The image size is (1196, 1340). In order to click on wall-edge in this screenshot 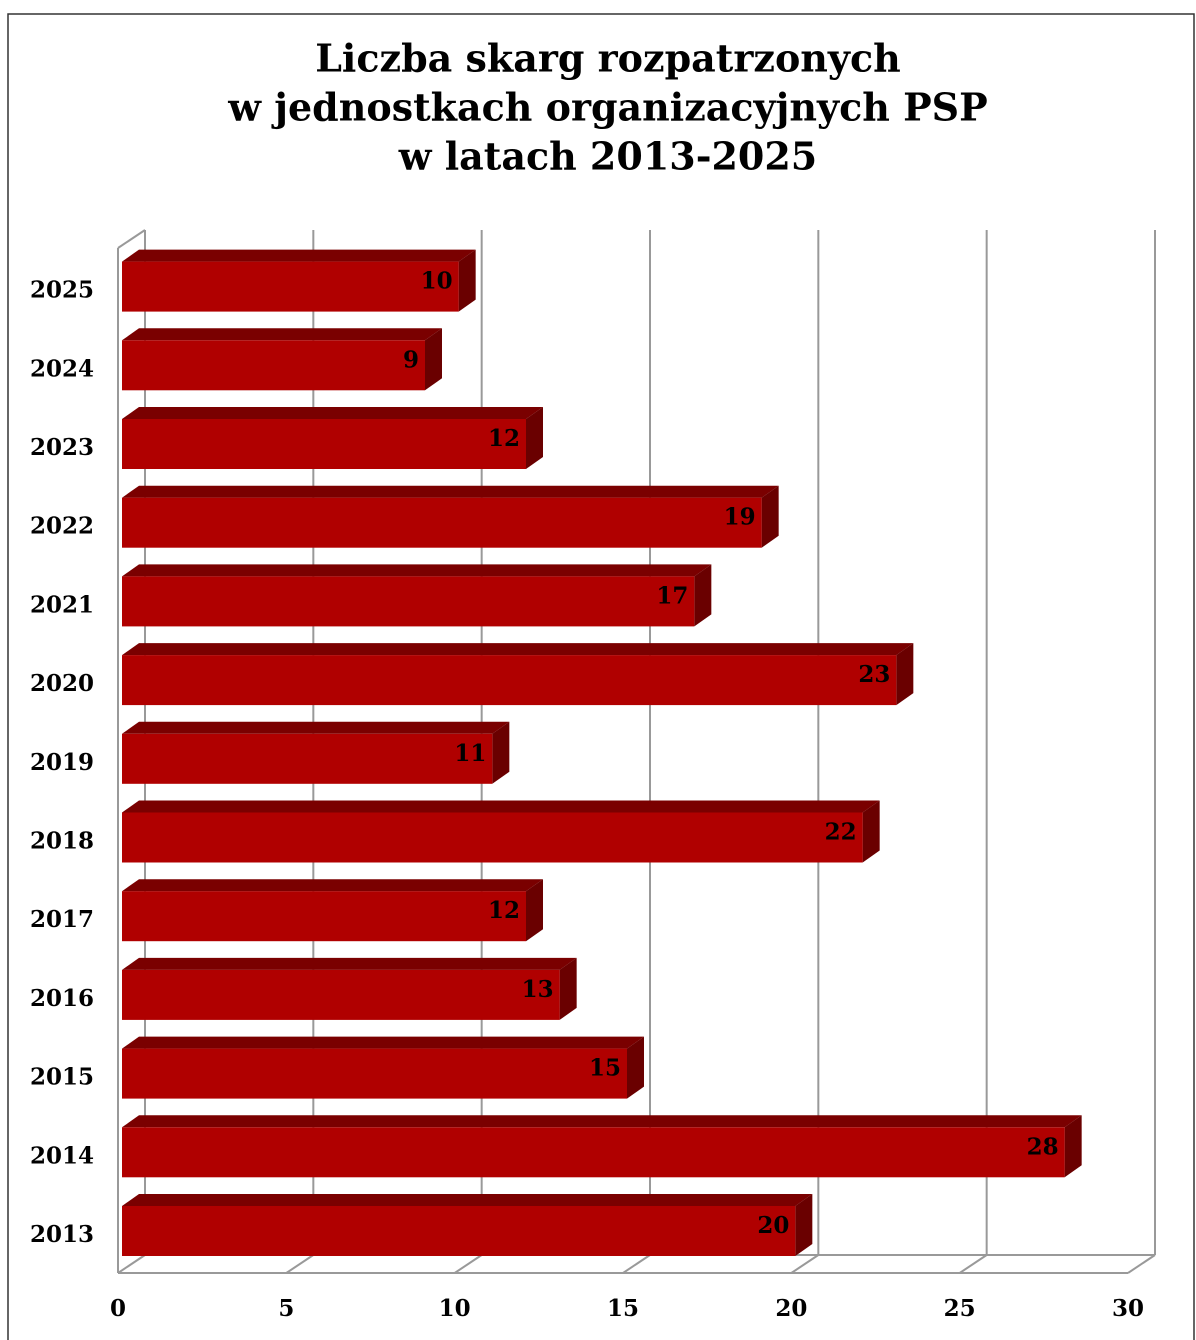, I will do `click(131, 239)`.